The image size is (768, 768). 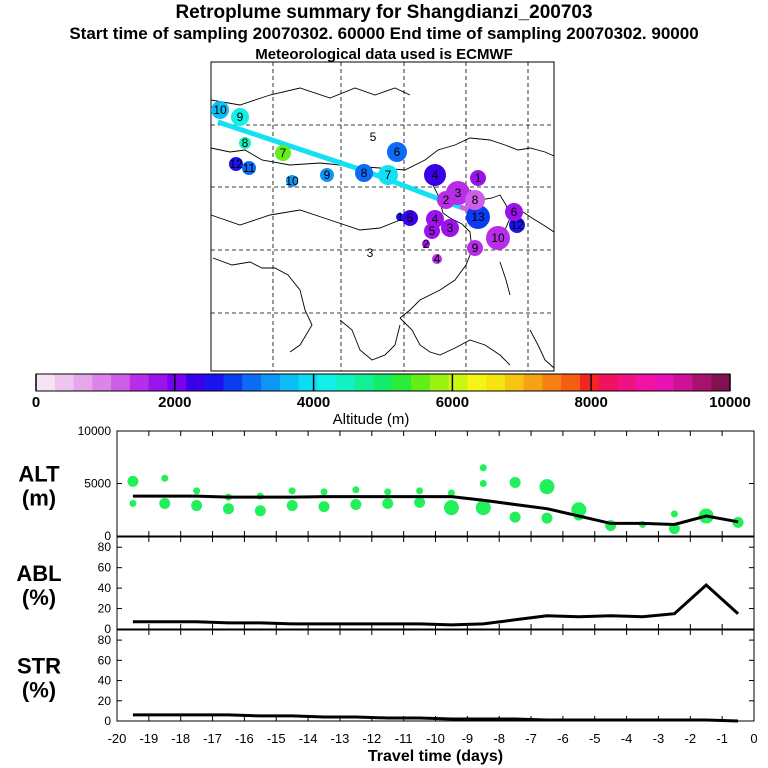 I want to click on colorbar-tick-label: 2000, so click(x=174, y=402).